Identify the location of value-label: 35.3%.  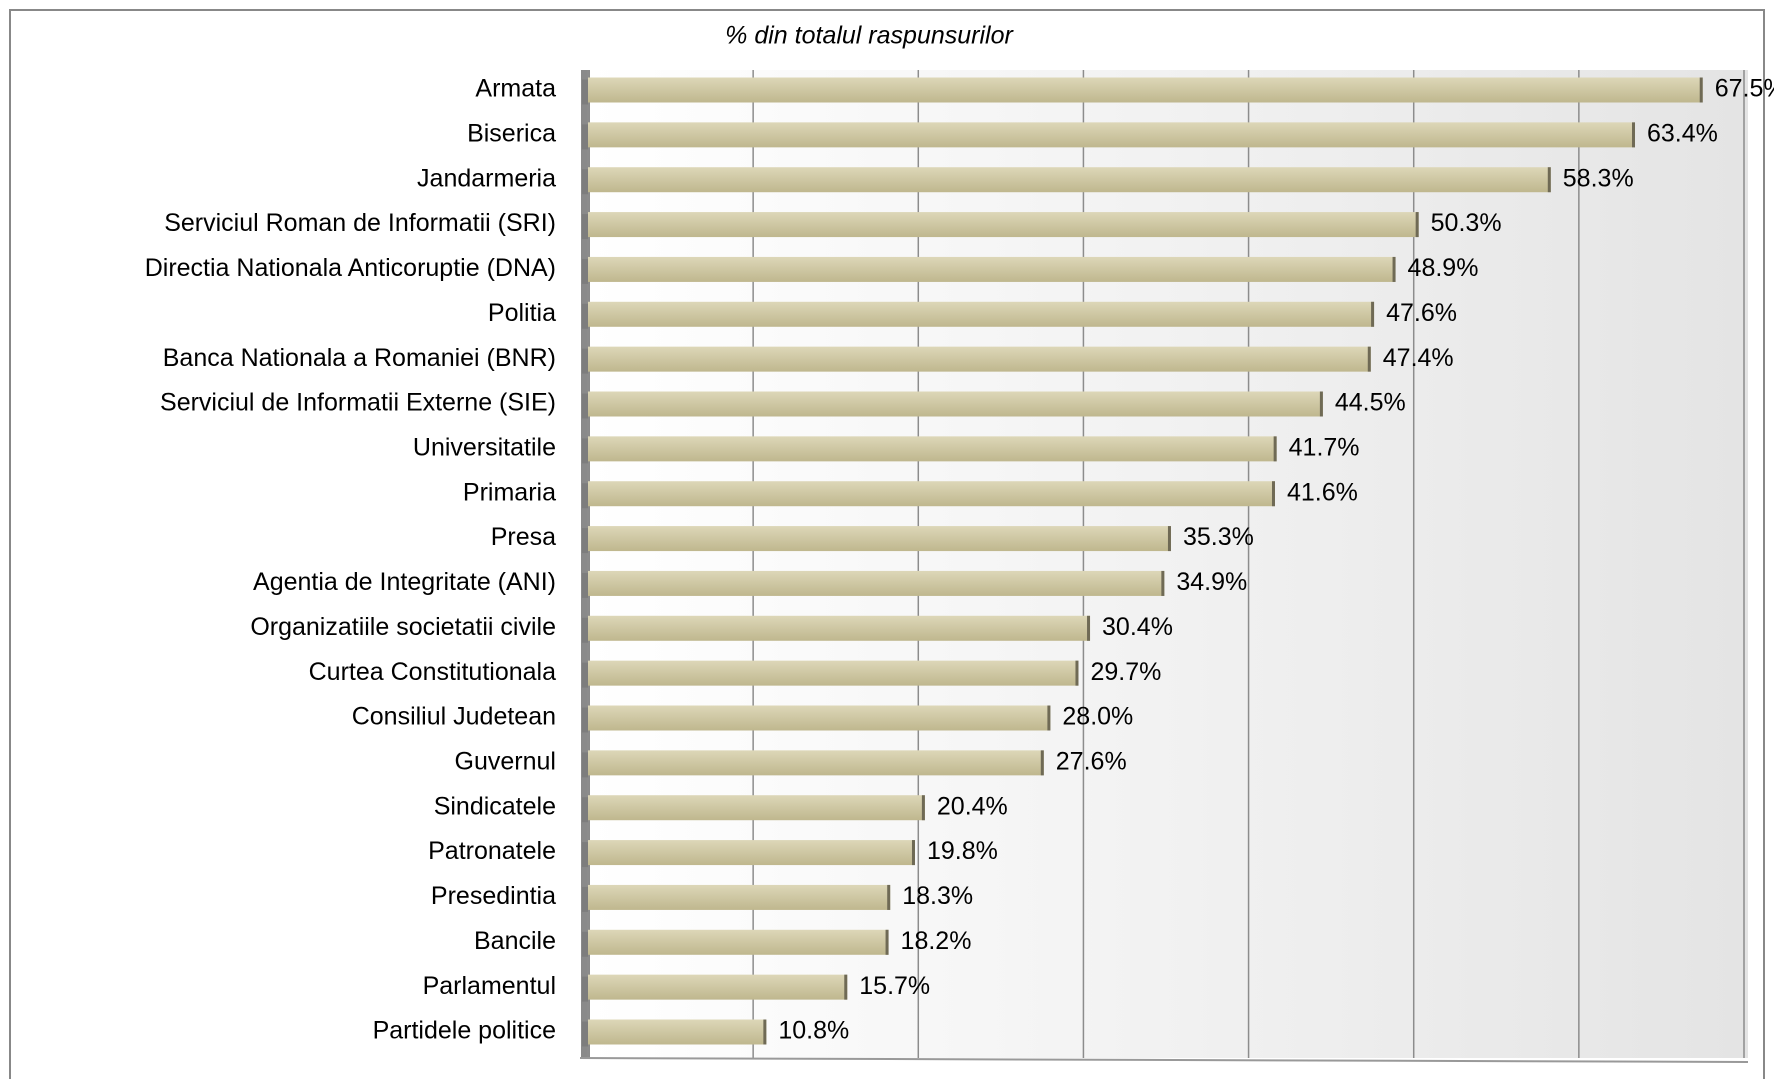
(1218, 537).